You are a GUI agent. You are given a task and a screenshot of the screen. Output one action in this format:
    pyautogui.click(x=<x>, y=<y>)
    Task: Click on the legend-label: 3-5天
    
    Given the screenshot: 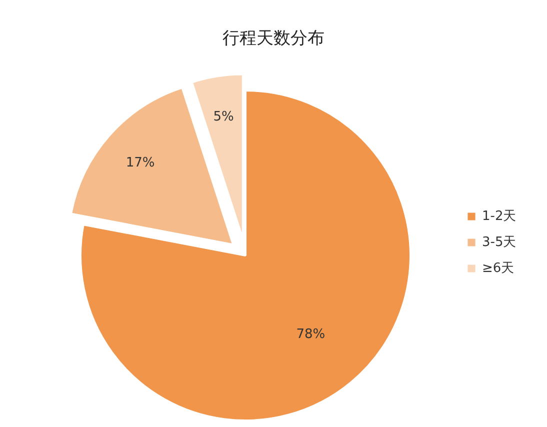 What is the action you would take?
    pyautogui.click(x=499, y=242)
    